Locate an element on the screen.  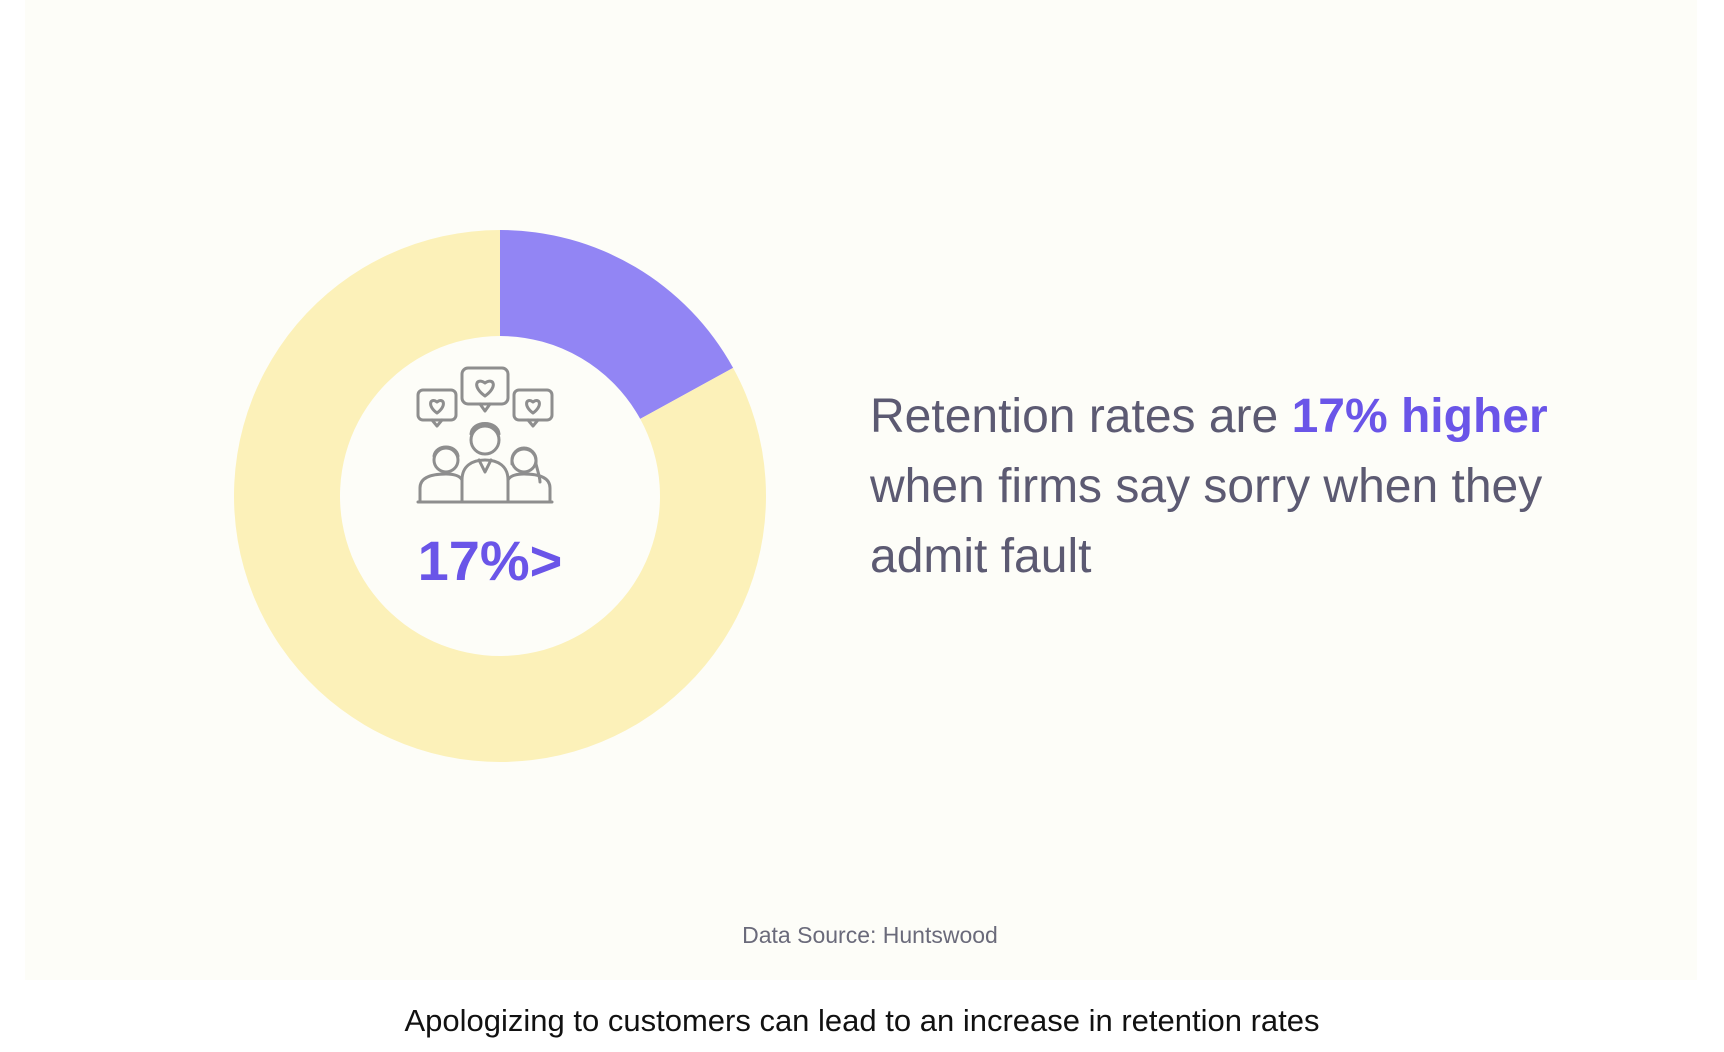
data-source: Data Source: Huntswood is located at coordinates (870, 935).